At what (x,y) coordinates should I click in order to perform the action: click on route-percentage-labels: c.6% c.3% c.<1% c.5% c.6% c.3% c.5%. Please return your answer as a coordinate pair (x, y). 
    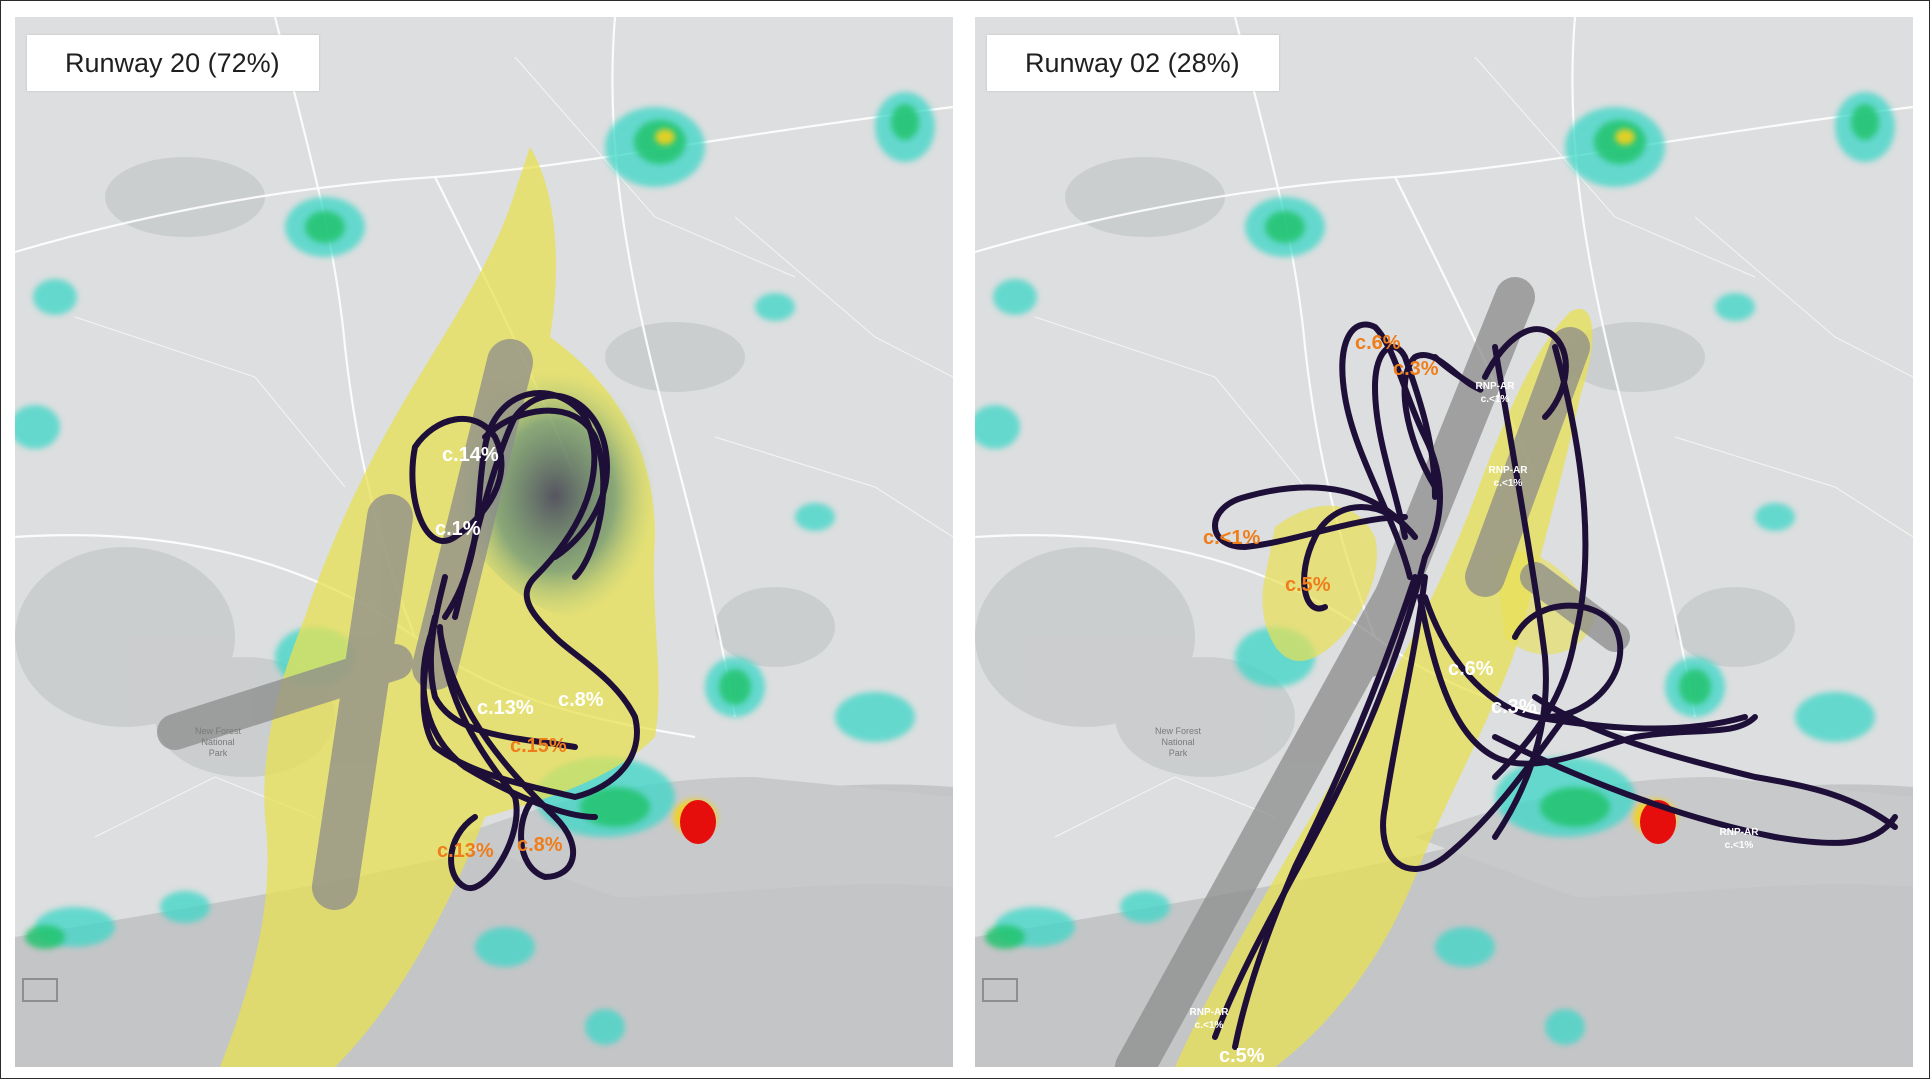
    Looking at the image, I should click on (1370, 699).